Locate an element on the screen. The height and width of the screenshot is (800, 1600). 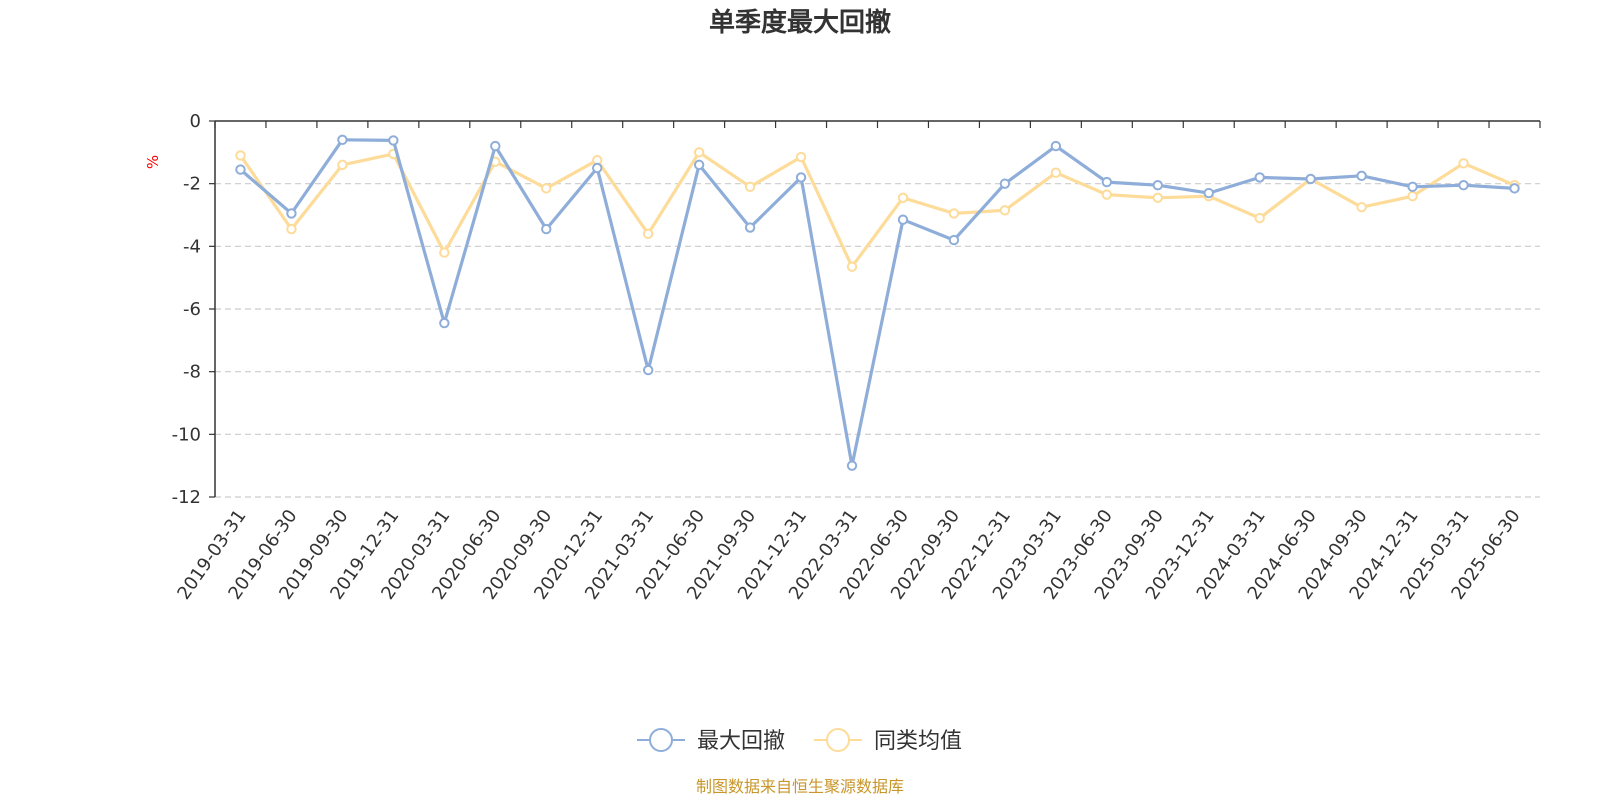
y-tick-label: -4 is located at coordinates (192, 246).